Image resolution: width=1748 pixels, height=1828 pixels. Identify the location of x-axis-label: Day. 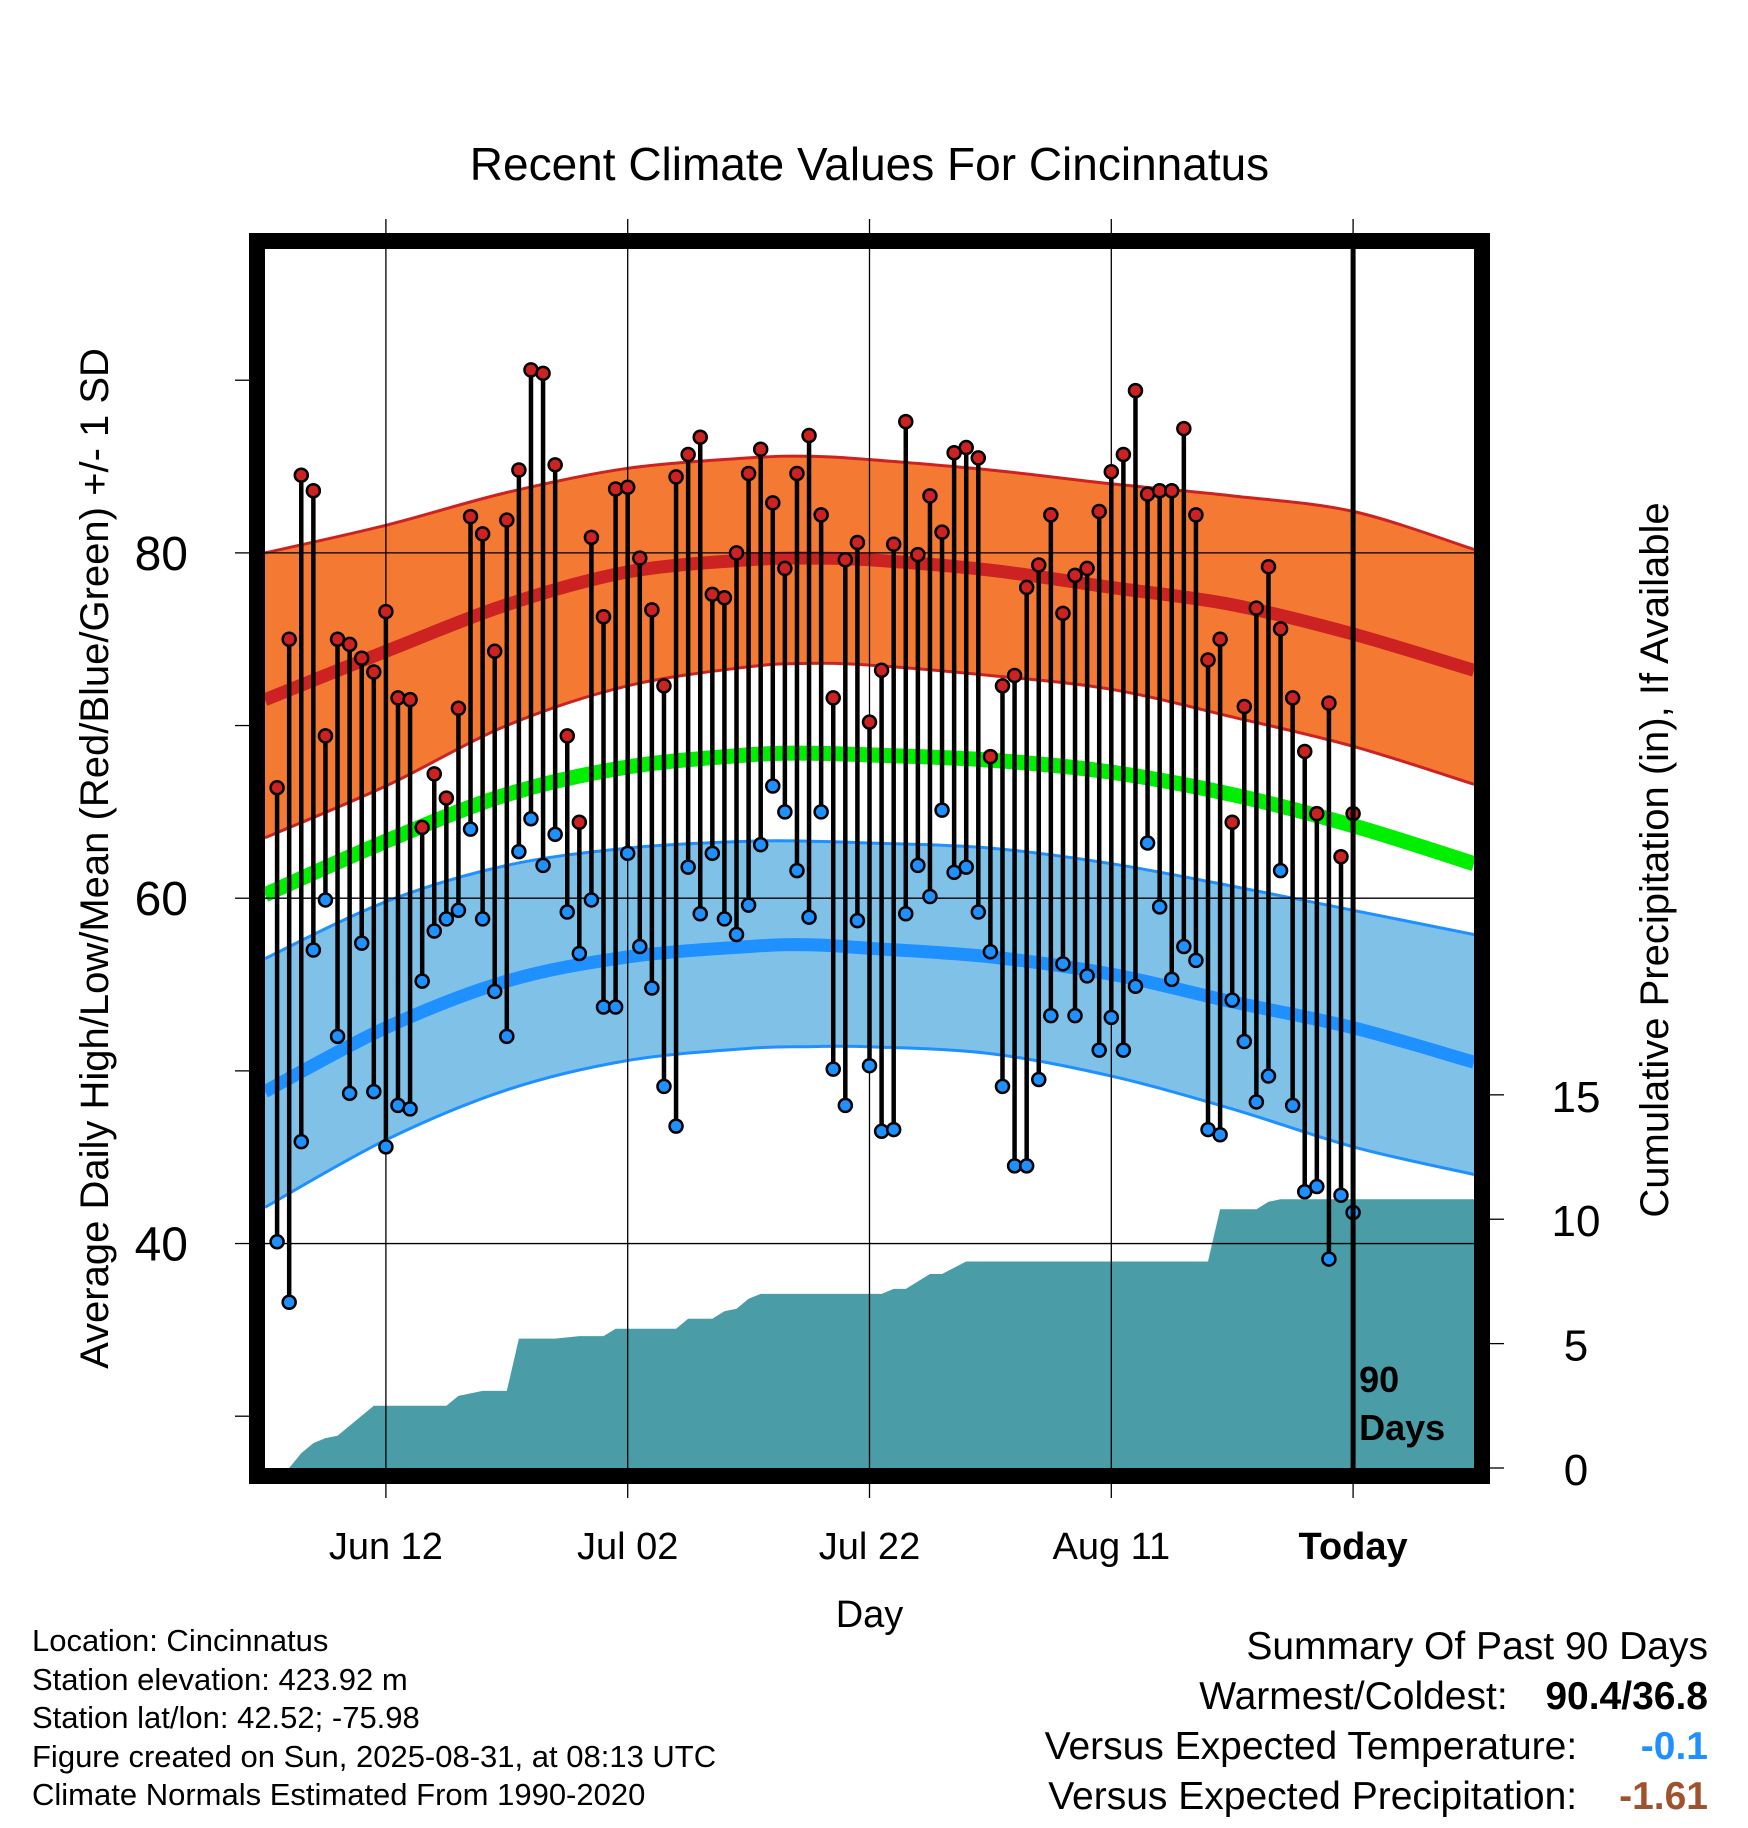
(870, 1615).